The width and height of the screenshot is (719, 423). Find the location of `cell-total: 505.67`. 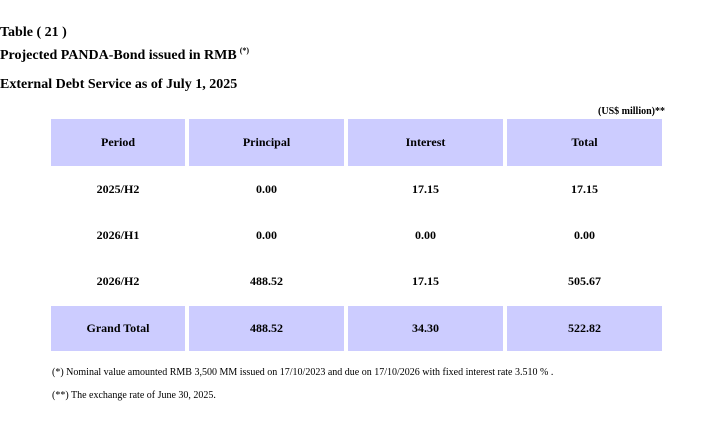

cell-total: 505.67 is located at coordinates (584, 280).